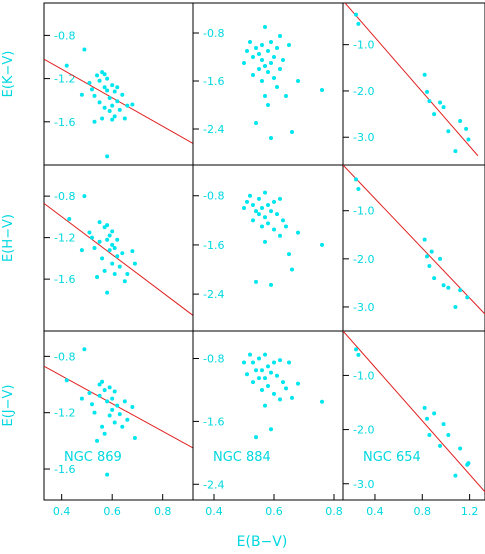 This screenshot has height=554, width=485. What do you see at coordinates (97, 84) in the screenshot?
I see `panel: -0.8 -1.2 -1.6 E(K−V)` at bounding box center [97, 84].